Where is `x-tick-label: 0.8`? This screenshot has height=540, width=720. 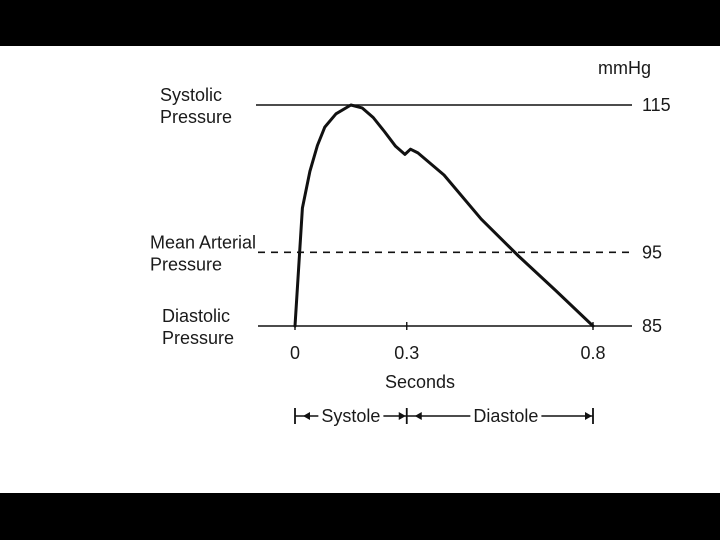 x-tick-label: 0.8 is located at coordinates (592, 353).